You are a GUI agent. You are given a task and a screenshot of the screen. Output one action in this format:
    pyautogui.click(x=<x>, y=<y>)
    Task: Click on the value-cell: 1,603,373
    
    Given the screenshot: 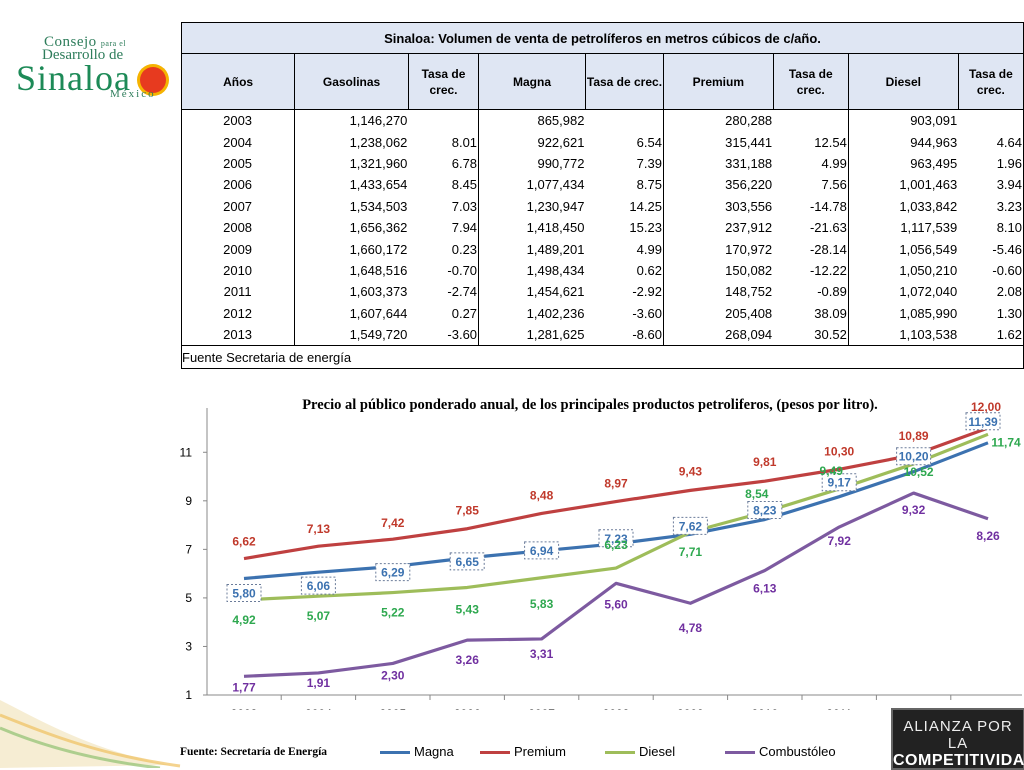 What is the action you would take?
    pyautogui.click(x=378, y=292)
    